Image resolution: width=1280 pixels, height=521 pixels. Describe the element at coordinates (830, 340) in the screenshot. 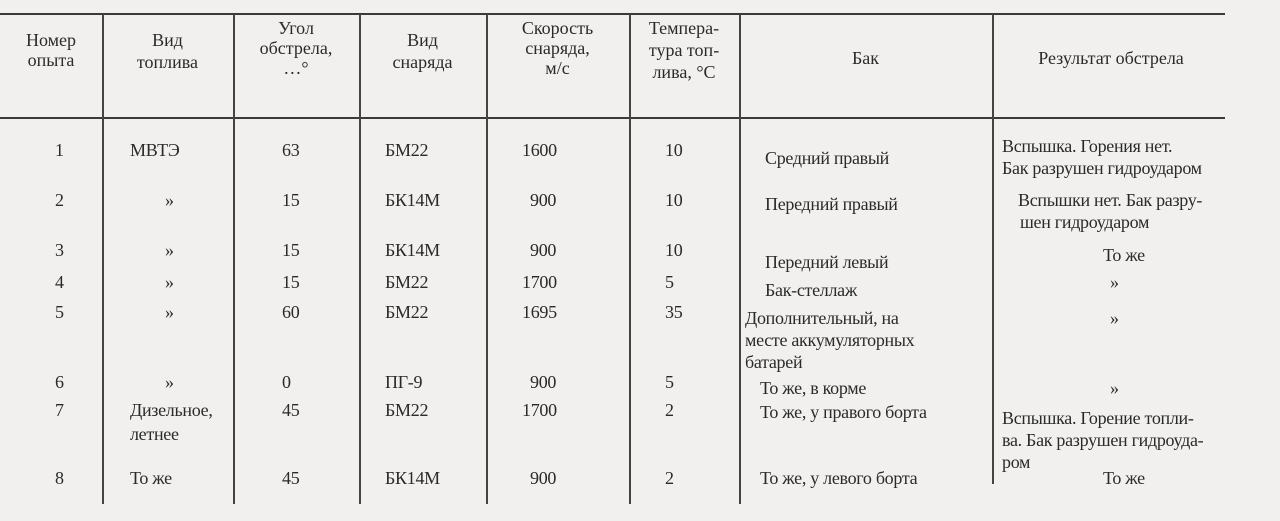

I see `tank: месте аккумуляторных` at that location.